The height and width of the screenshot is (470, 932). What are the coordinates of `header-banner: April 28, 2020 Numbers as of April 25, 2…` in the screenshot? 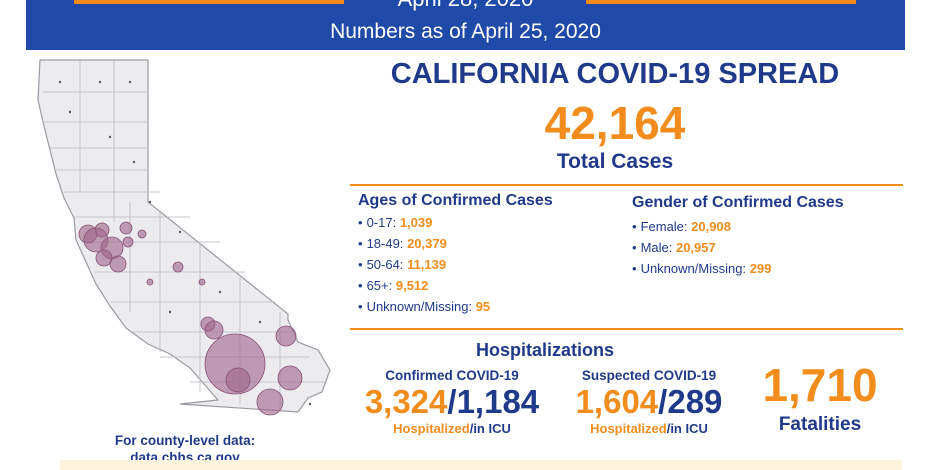 It's located at (465, 25).